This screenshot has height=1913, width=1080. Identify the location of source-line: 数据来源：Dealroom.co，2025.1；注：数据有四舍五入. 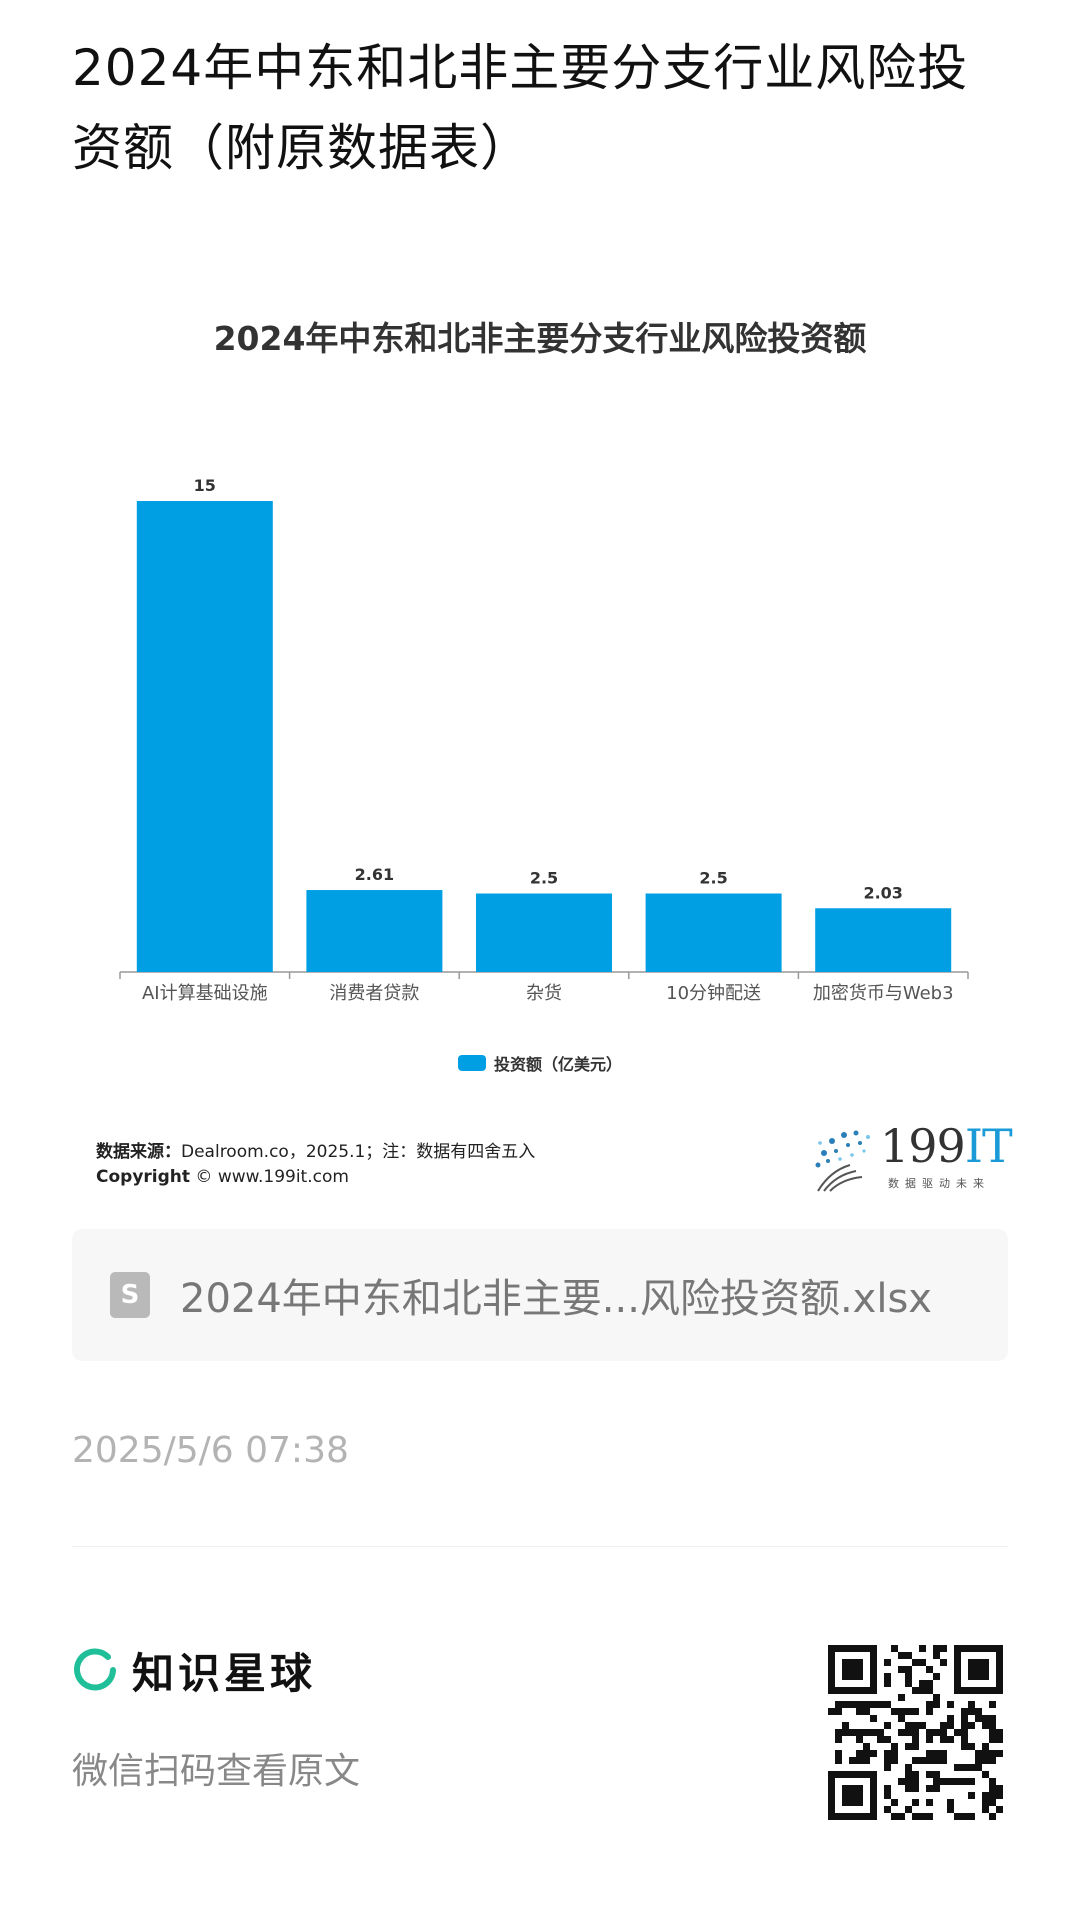
(315, 1149).